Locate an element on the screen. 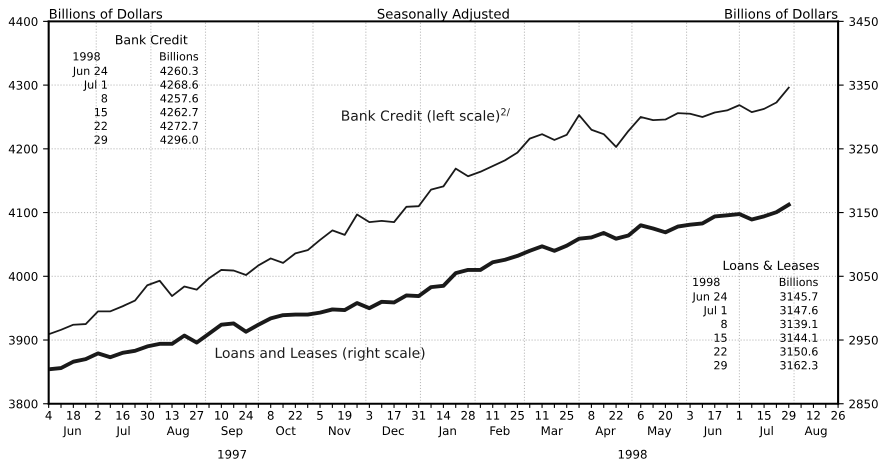 This screenshot has width=885, height=475. x-tick-label: 1 is located at coordinates (739, 415).